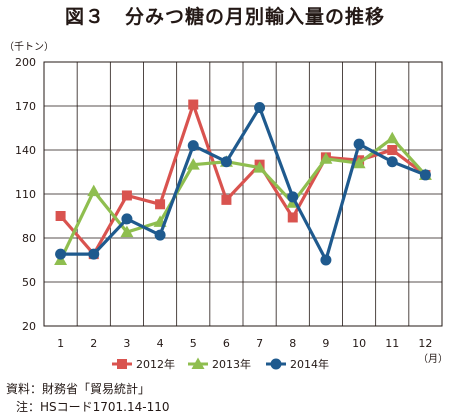 The height and width of the screenshot is (415, 450). What do you see at coordinates (155, 364) in the screenshot?
I see `legend-label: 2012年` at bounding box center [155, 364].